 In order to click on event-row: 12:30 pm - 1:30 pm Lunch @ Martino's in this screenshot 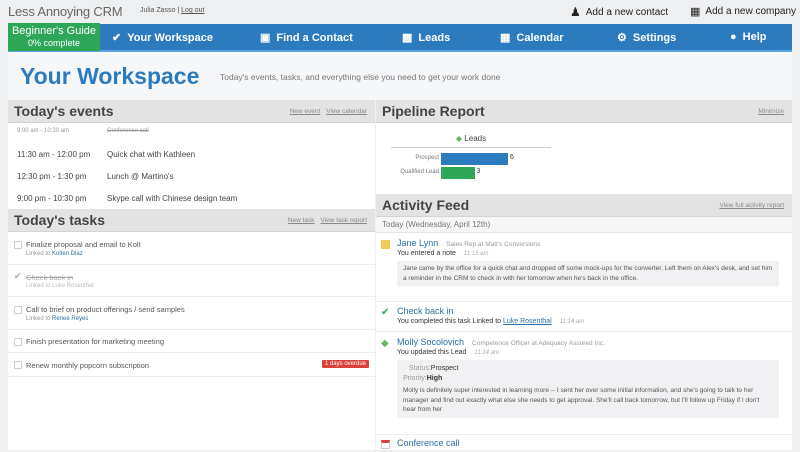, I will do `click(95, 176)`.